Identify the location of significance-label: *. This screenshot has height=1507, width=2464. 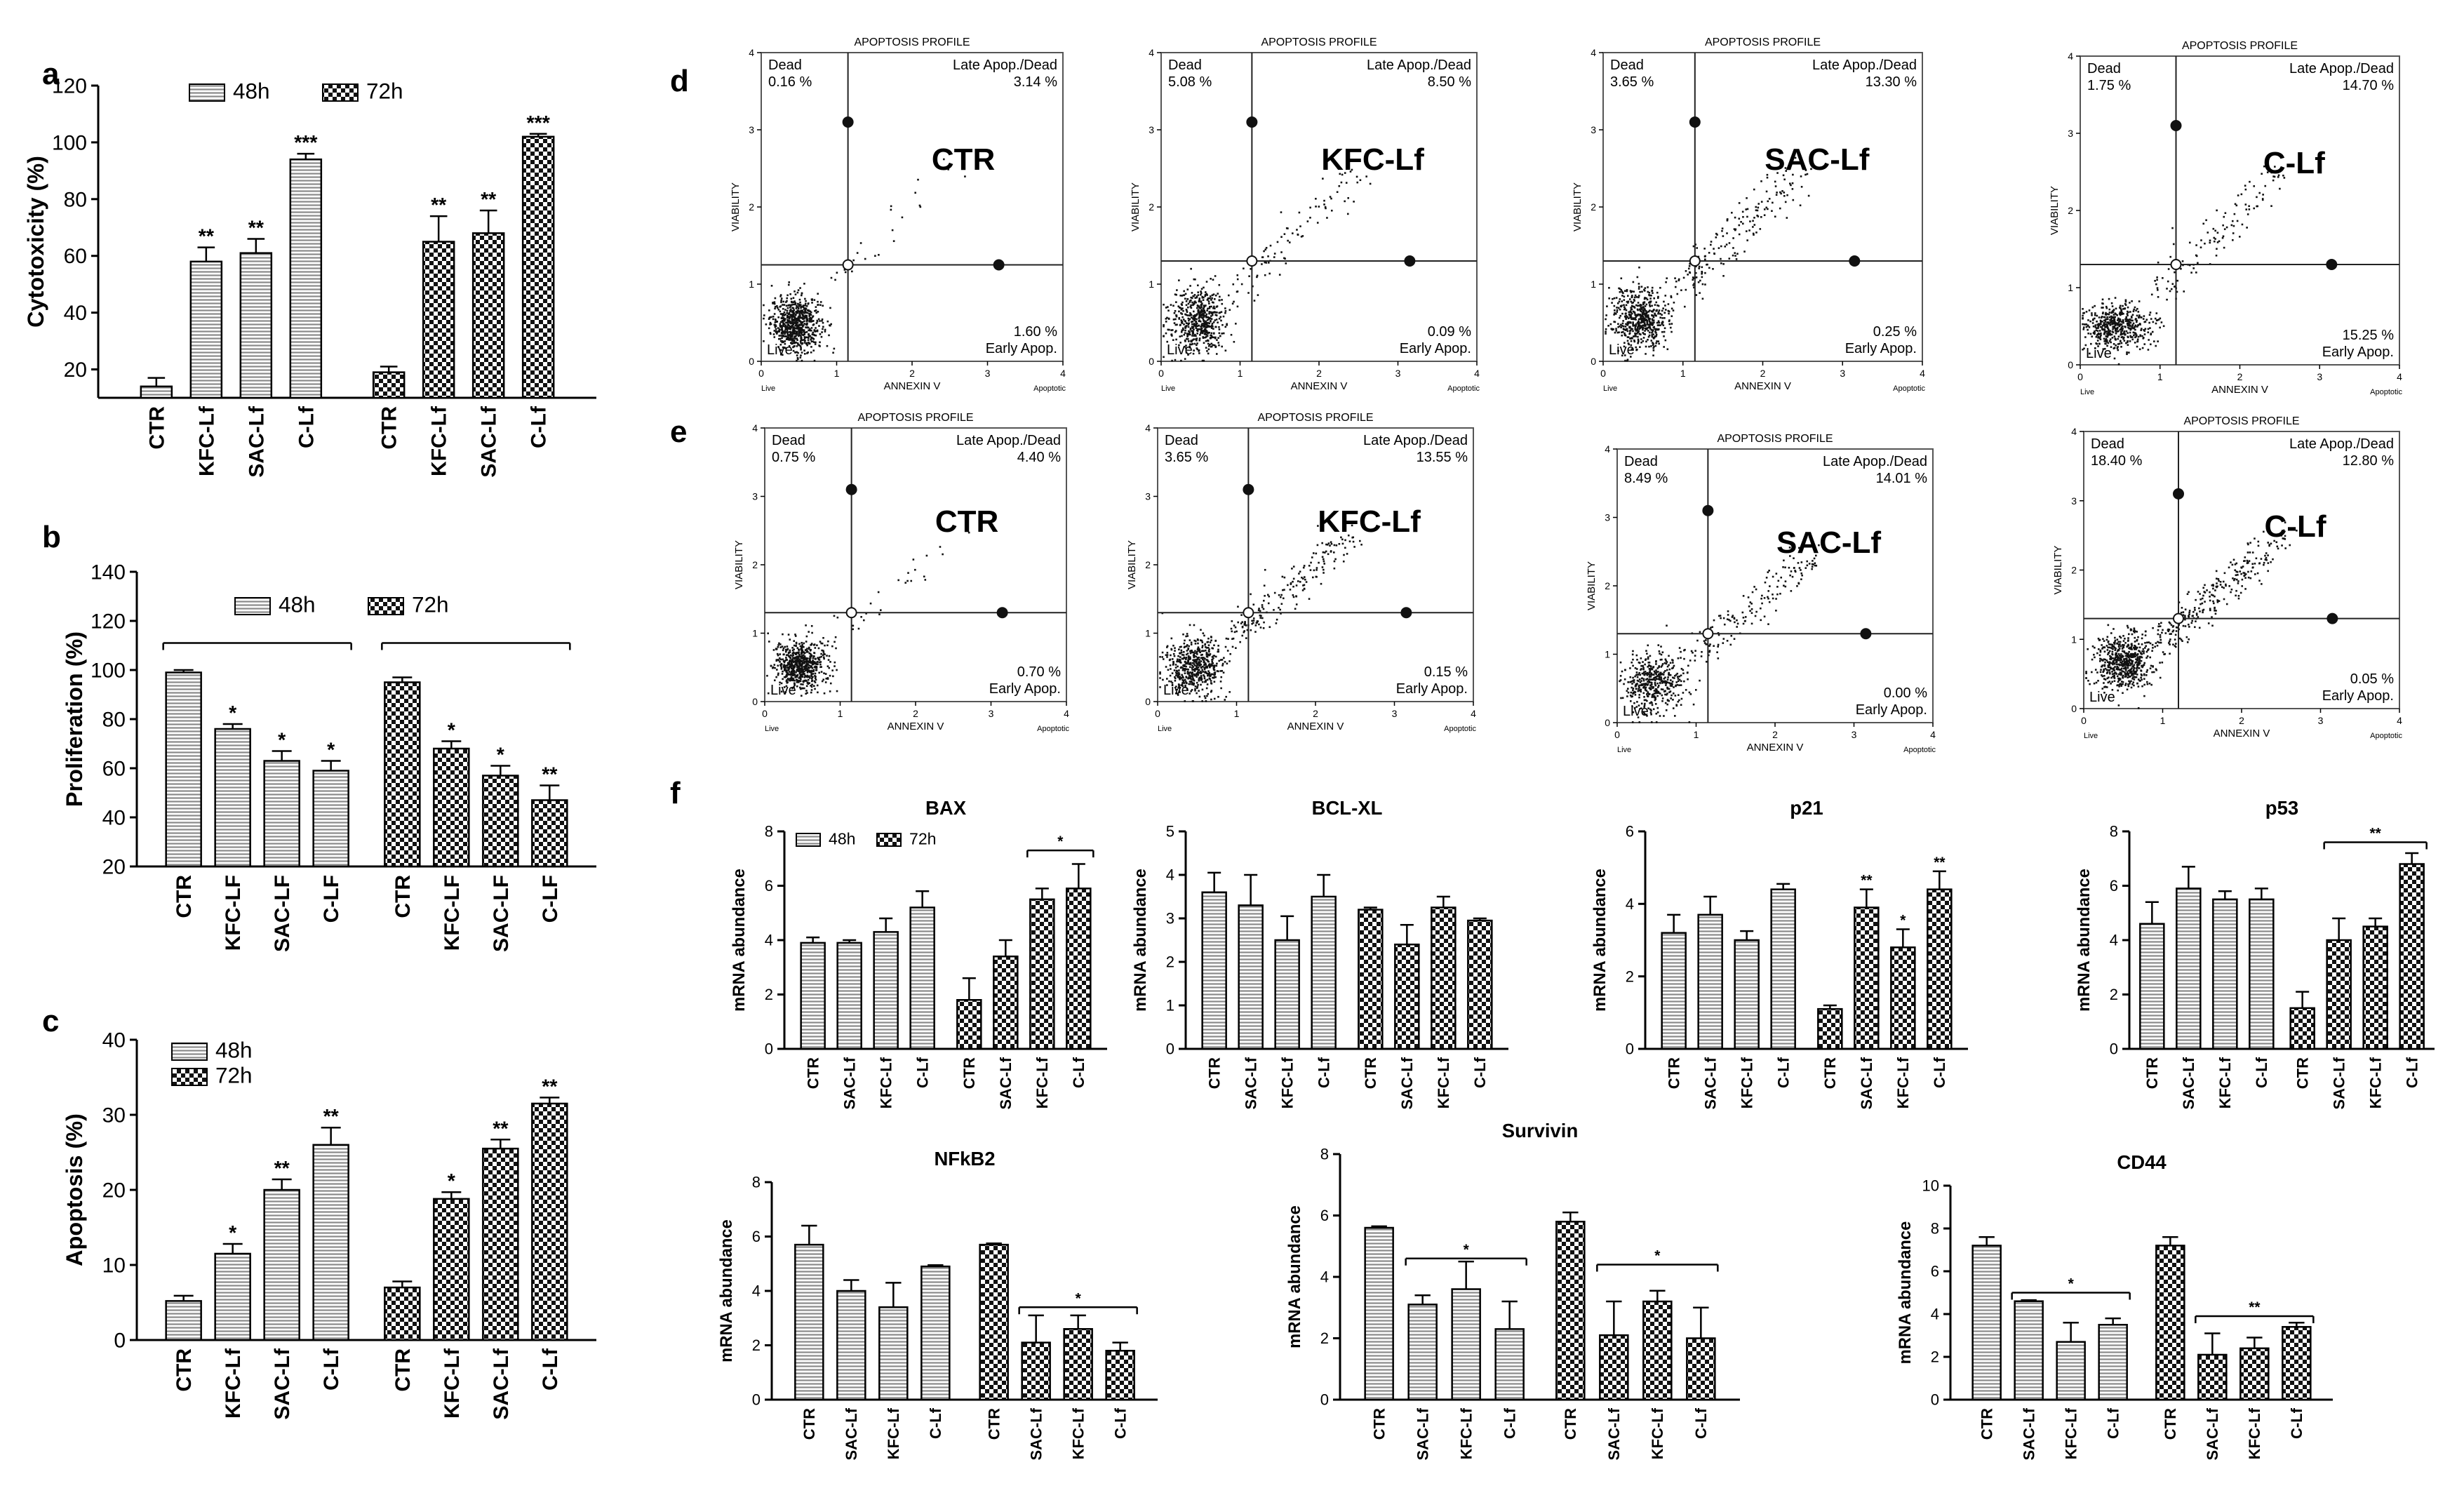
(501, 756).